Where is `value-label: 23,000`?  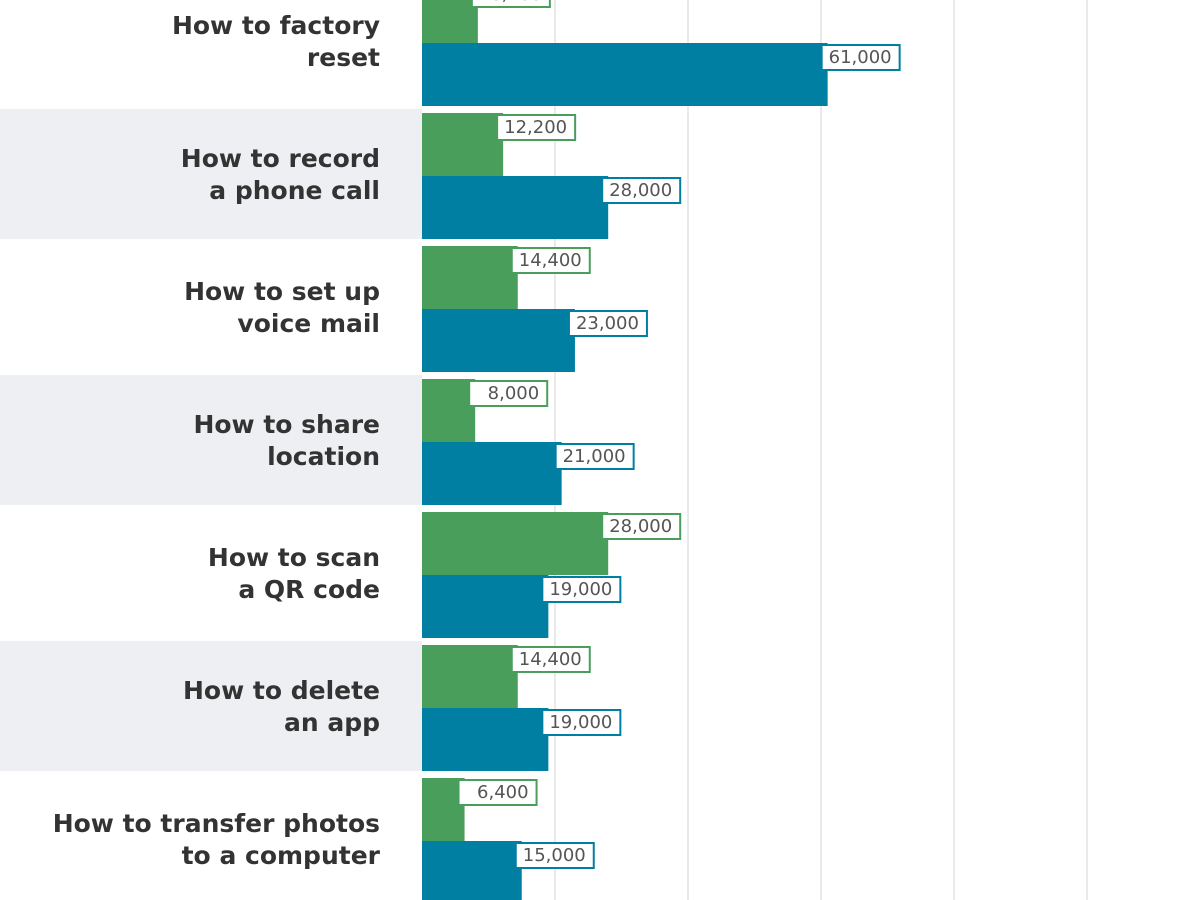
value-label: 23,000 is located at coordinates (607, 323).